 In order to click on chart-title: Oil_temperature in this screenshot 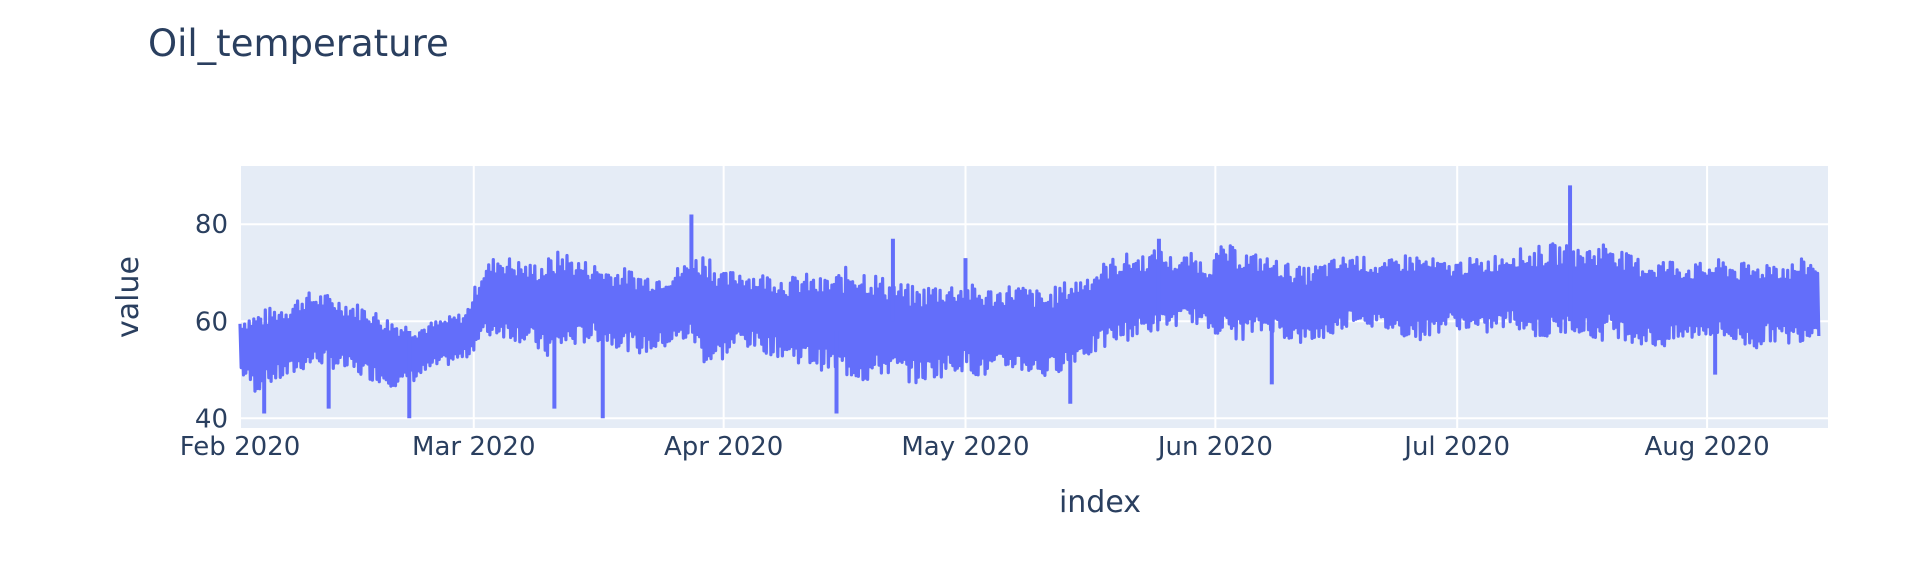, I will do `click(298, 43)`.